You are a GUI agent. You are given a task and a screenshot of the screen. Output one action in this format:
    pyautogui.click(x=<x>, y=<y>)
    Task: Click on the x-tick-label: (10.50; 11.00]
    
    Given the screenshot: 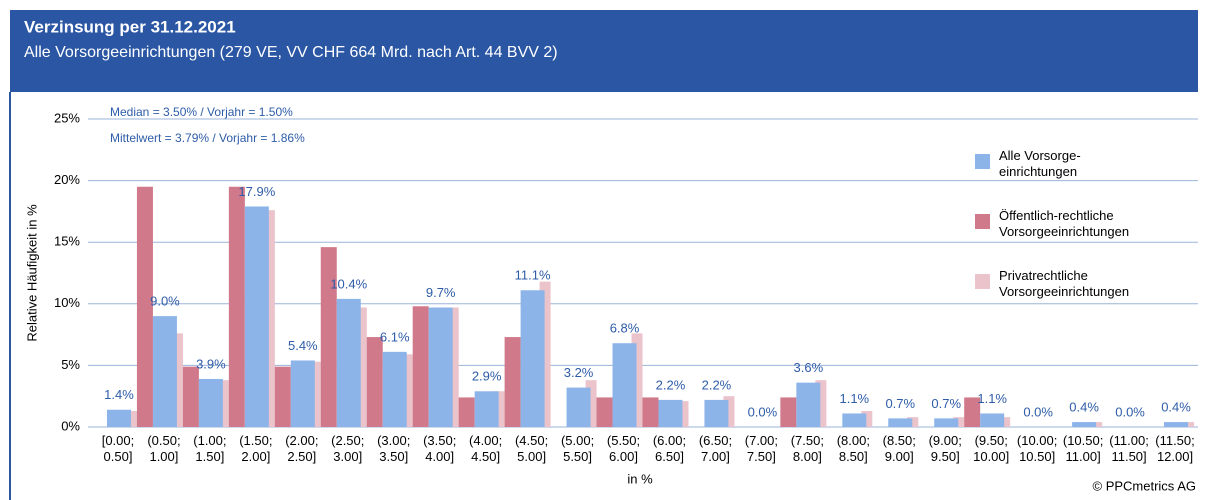 What is the action you would take?
    pyautogui.click(x=1083, y=448)
    